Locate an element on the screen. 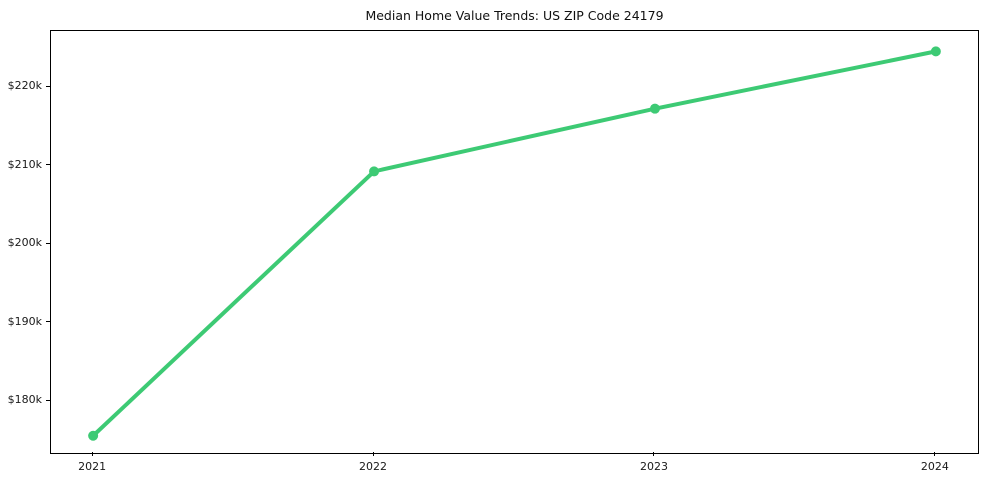  y-tick-label: $190k is located at coordinates (24, 321).